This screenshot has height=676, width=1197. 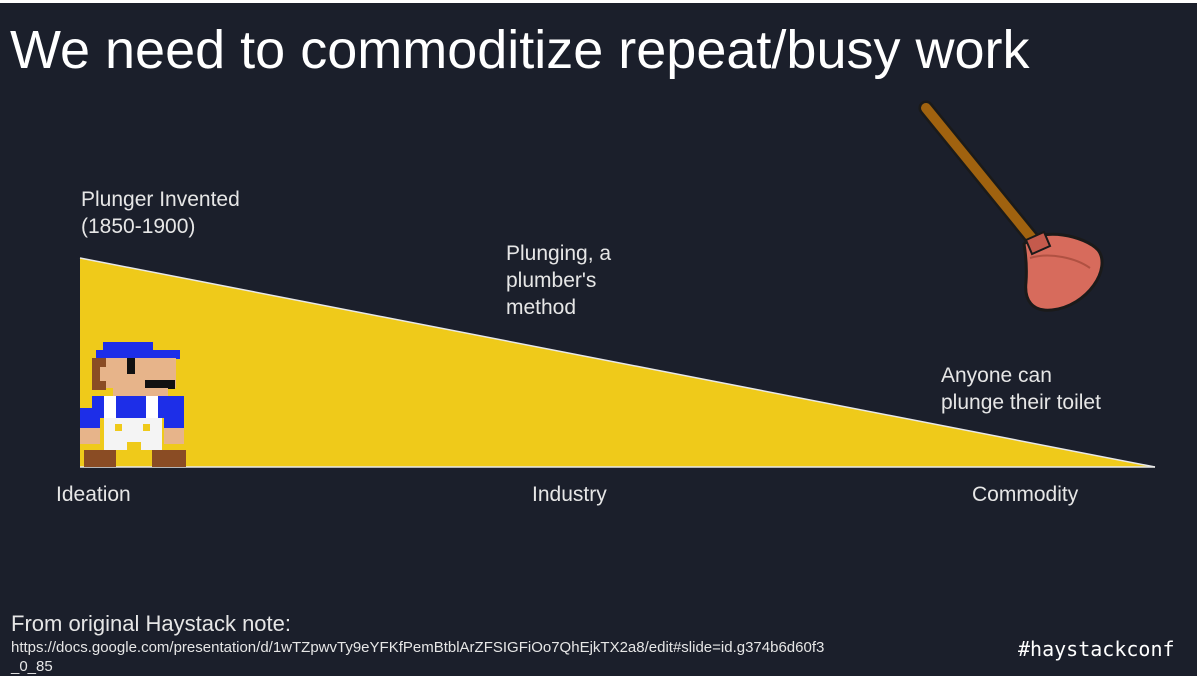 I want to click on stage-label-line: Plunging, a, so click(x=559, y=253).